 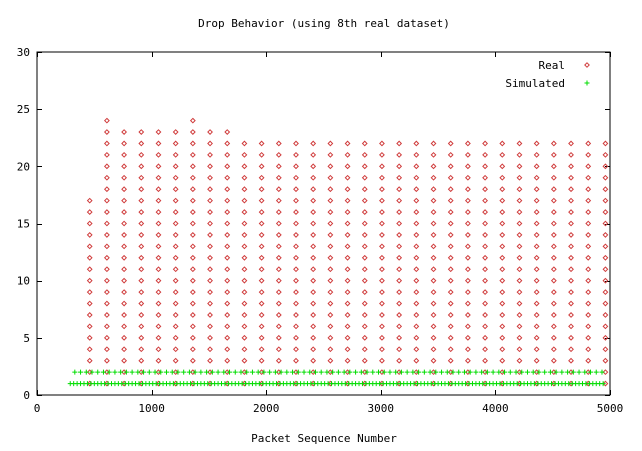 I want to click on legend-marker-real, so click(x=587, y=65).